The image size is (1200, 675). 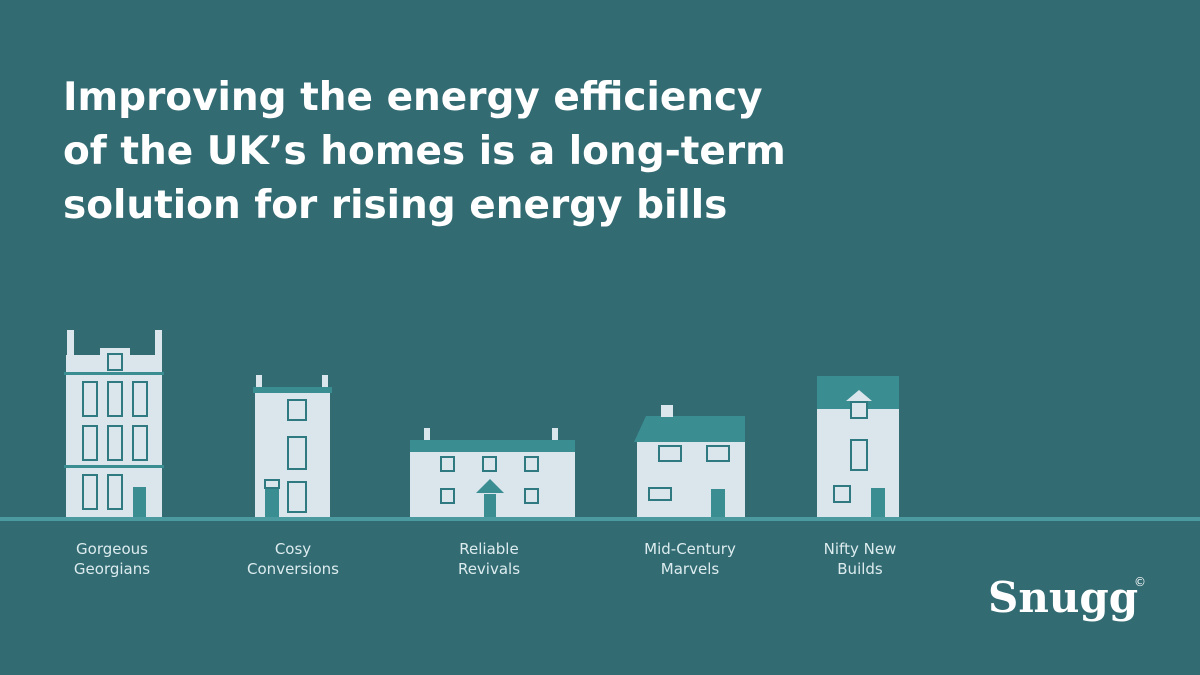 I want to click on ground-line, so click(x=600, y=519).